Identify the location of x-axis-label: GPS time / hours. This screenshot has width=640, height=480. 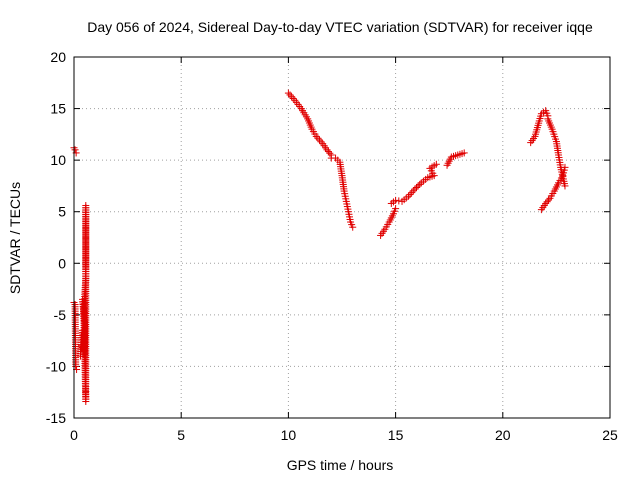
(340, 465).